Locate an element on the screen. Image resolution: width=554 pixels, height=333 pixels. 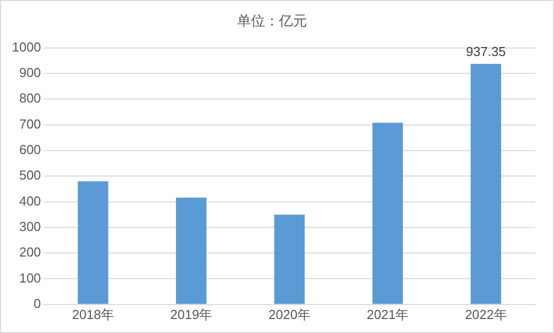
chart-title: 单位：亿元 is located at coordinates (272, 20).